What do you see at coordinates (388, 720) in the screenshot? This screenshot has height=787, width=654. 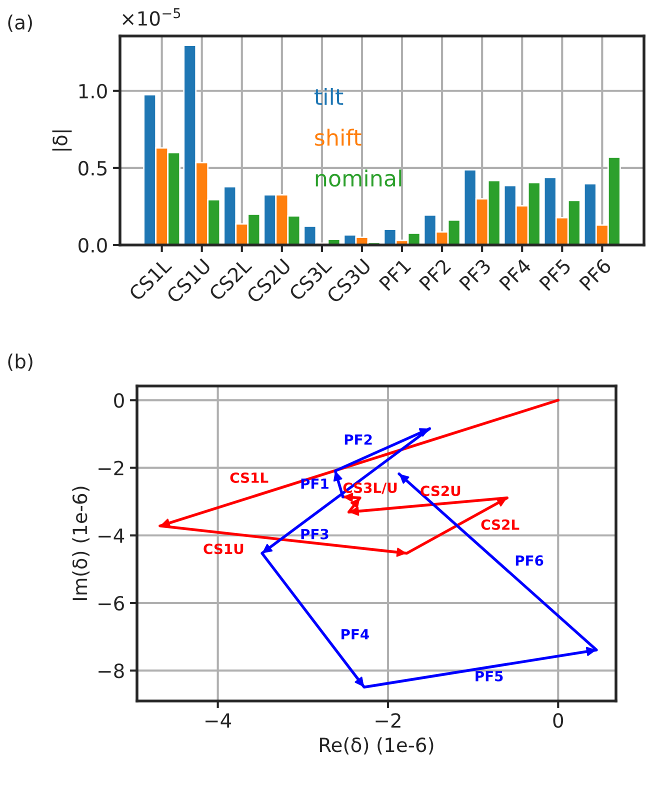 I see `x-tick-label: −2` at bounding box center [388, 720].